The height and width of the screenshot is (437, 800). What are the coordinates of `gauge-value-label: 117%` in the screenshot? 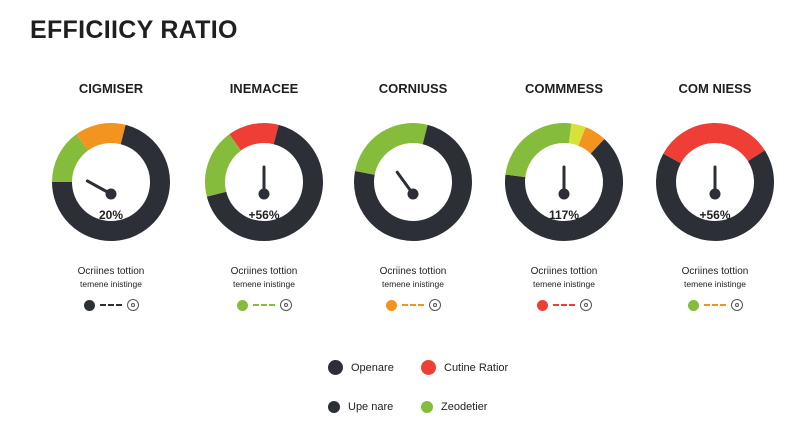 It's located at (564, 215).